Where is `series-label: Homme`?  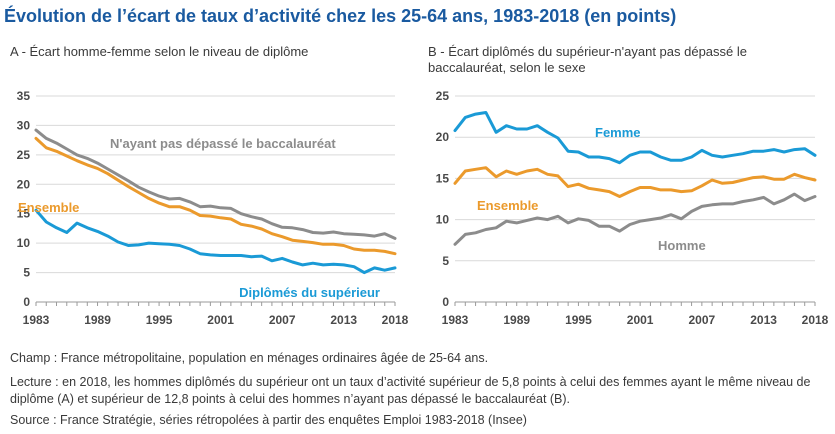
series-label: Homme is located at coordinates (682, 245).